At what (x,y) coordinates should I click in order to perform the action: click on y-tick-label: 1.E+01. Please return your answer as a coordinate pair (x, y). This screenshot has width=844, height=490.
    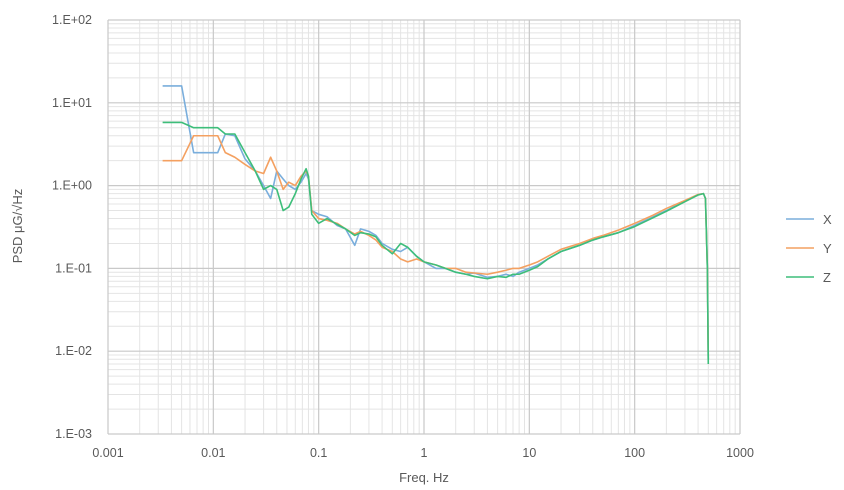
    Looking at the image, I should click on (72, 103).